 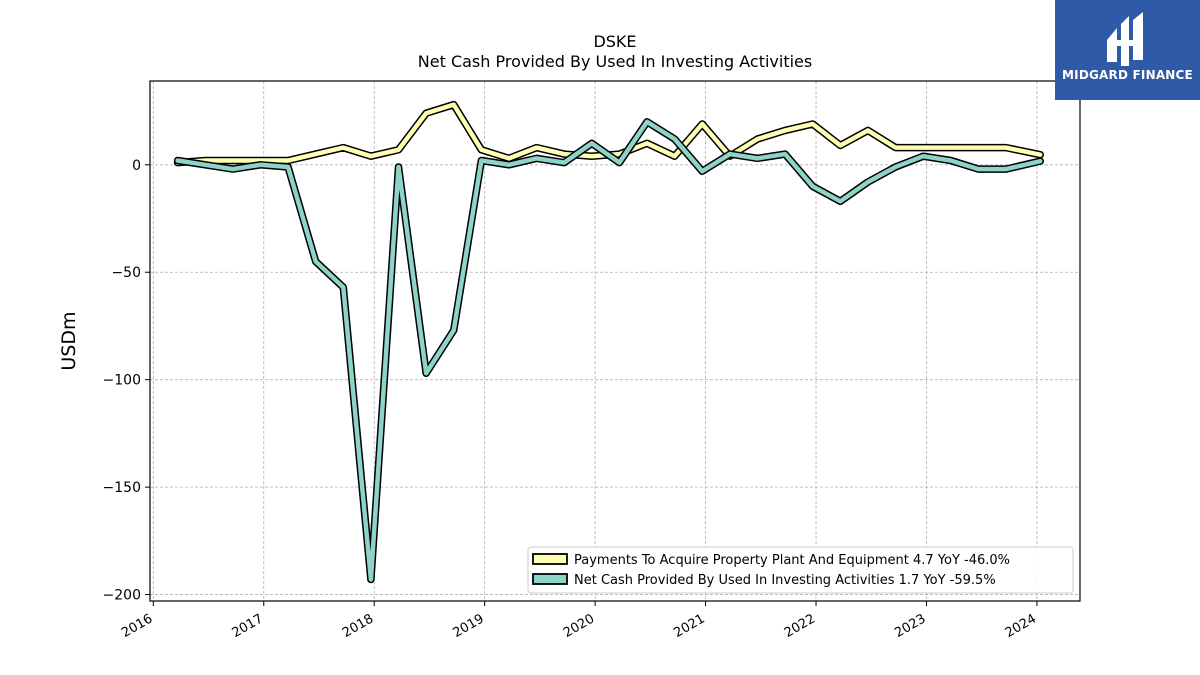 What do you see at coordinates (122, 488) in the screenshot?
I see `y-tick-label: −150` at bounding box center [122, 488].